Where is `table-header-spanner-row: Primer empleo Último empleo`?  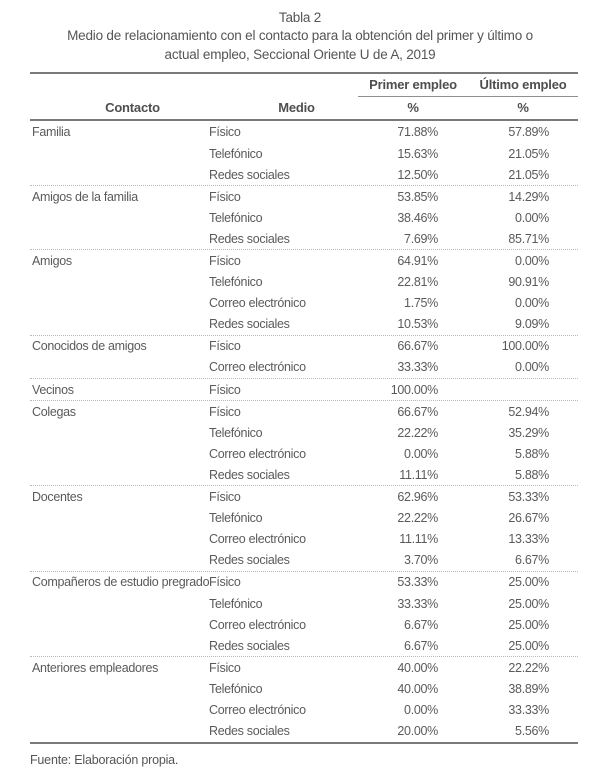 table-header-spanner-row: Primer empleo Último empleo is located at coordinates (304, 85).